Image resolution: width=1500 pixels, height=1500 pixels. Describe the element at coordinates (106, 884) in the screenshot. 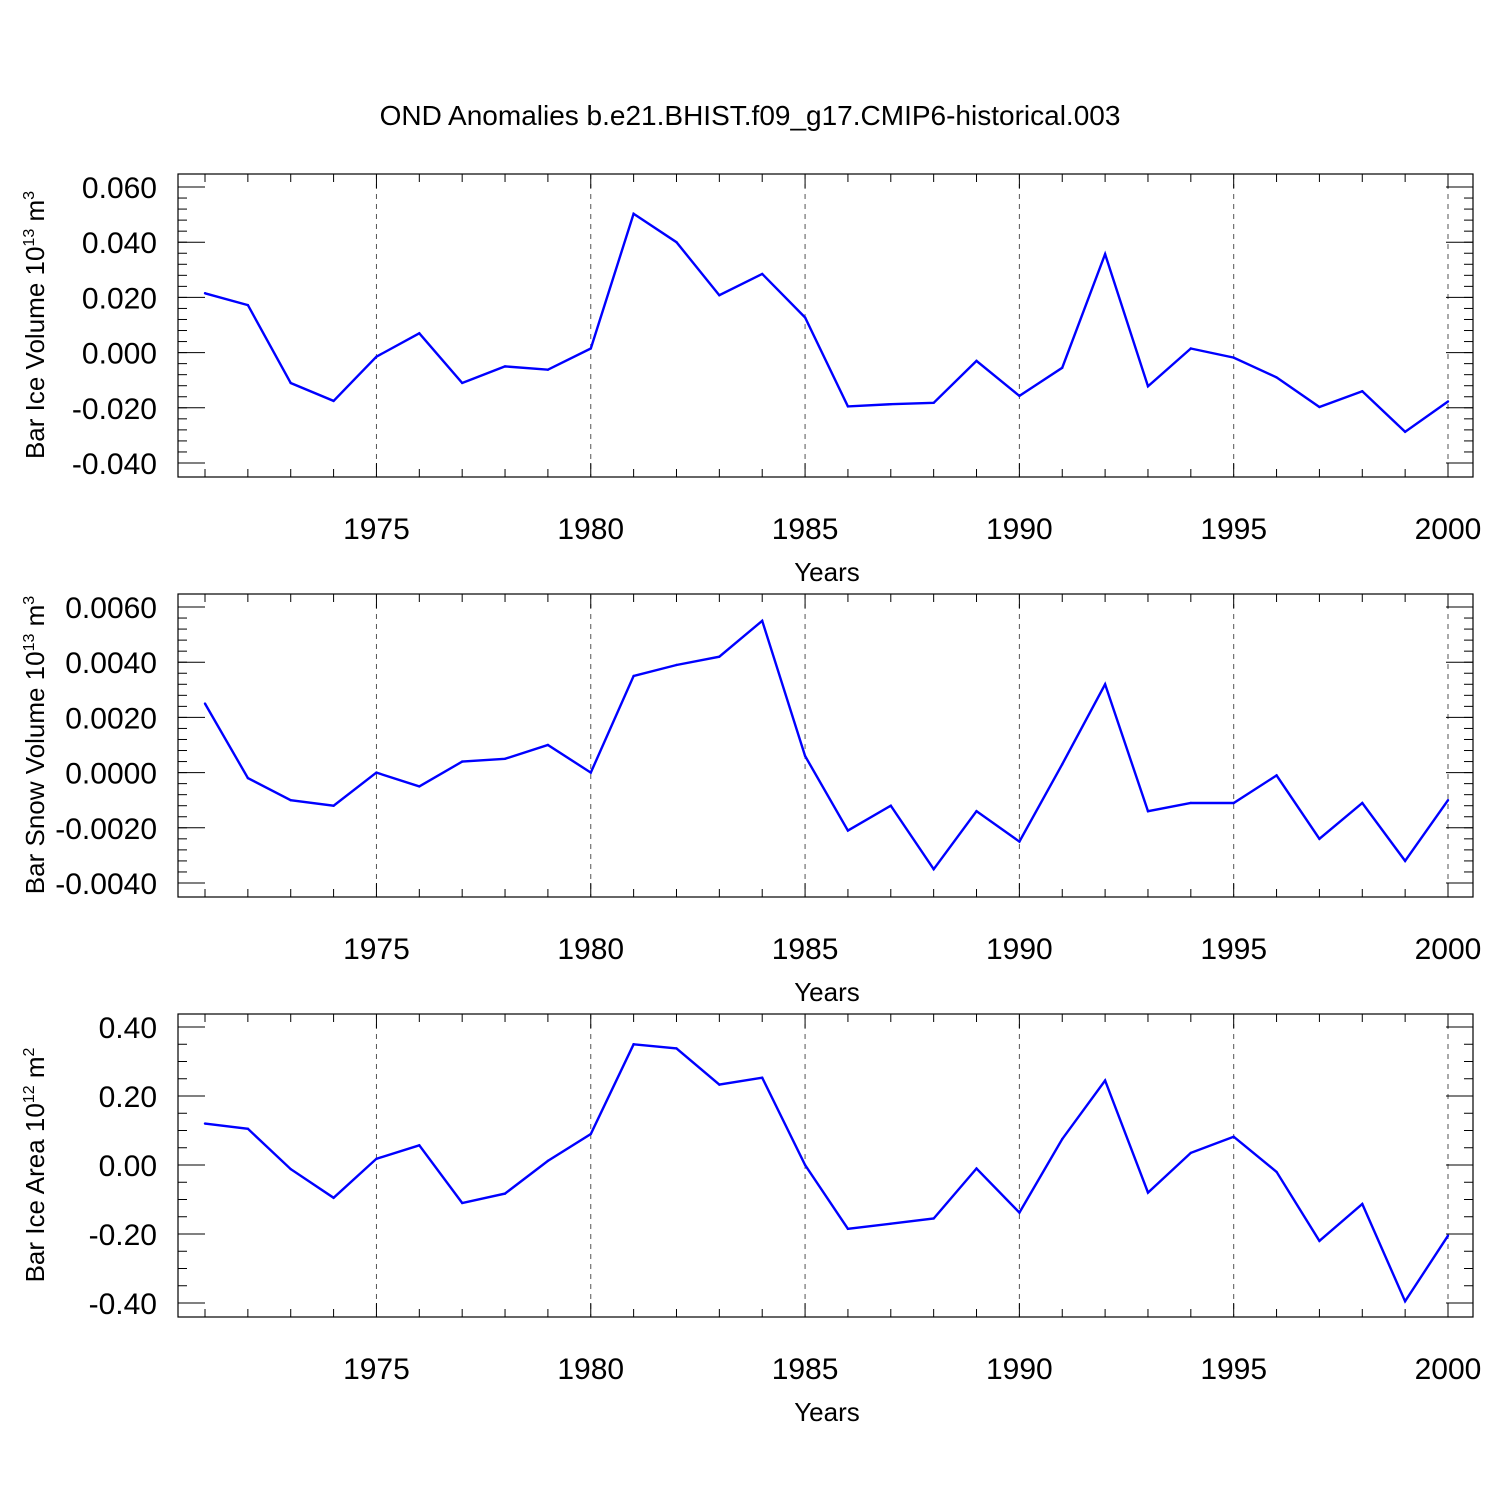

I see `y-tick-label: -0.0040` at that location.